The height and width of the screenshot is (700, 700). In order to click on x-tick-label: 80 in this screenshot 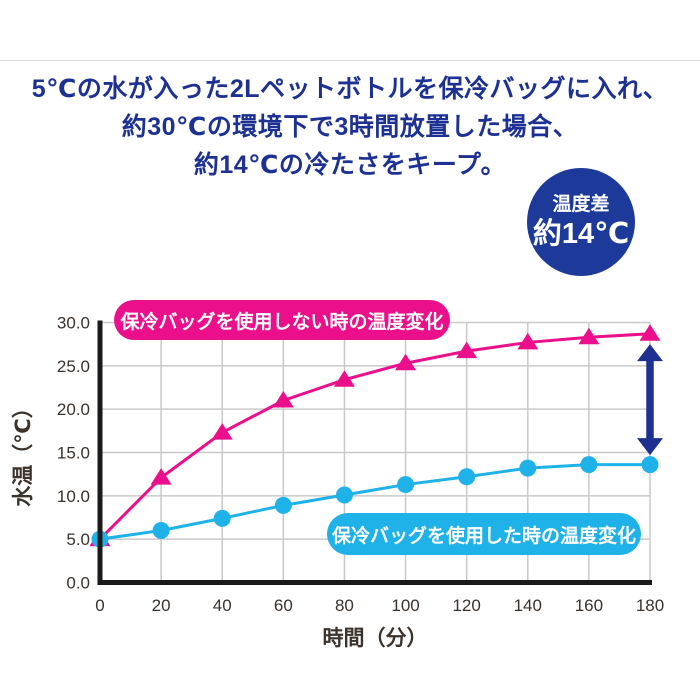, I will do `click(344, 605)`.